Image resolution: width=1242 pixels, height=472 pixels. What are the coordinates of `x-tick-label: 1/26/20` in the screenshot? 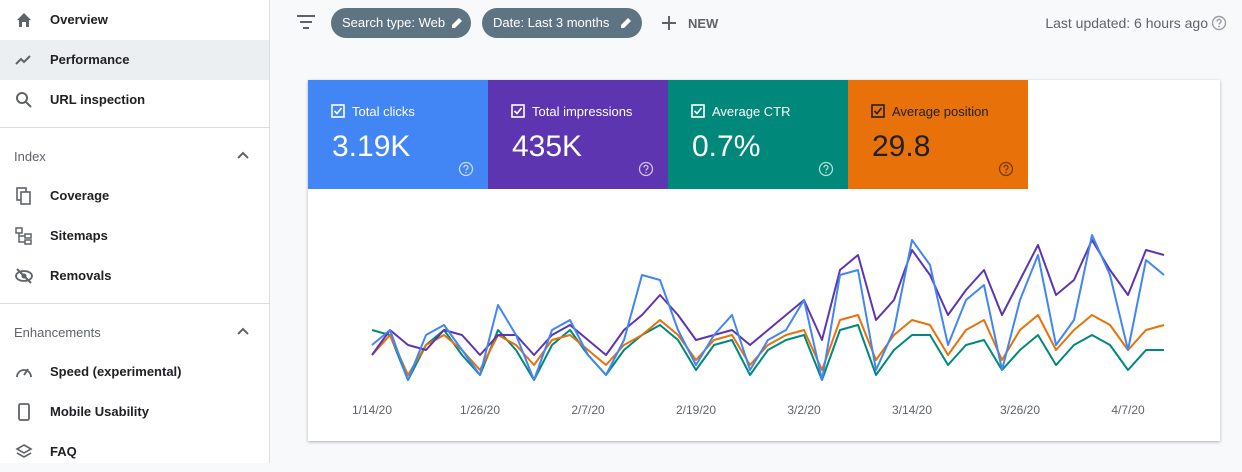 It's located at (480, 410).